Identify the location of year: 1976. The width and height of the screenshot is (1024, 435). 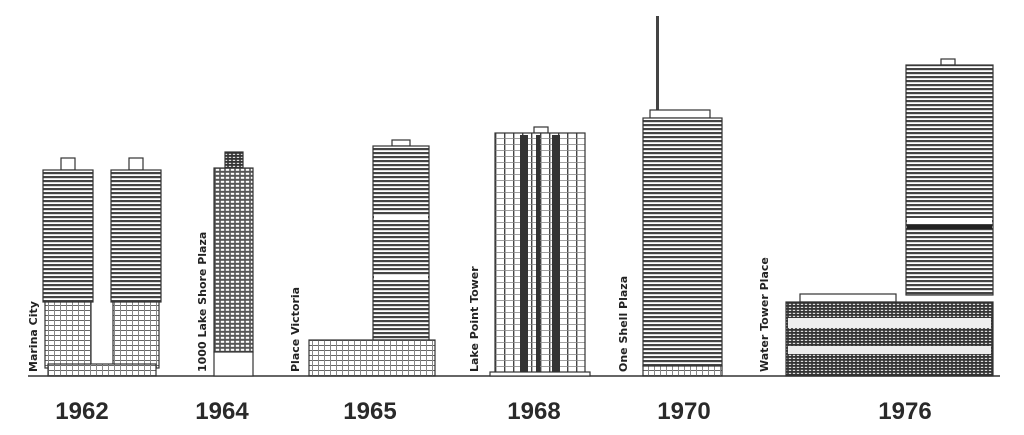
(904, 411).